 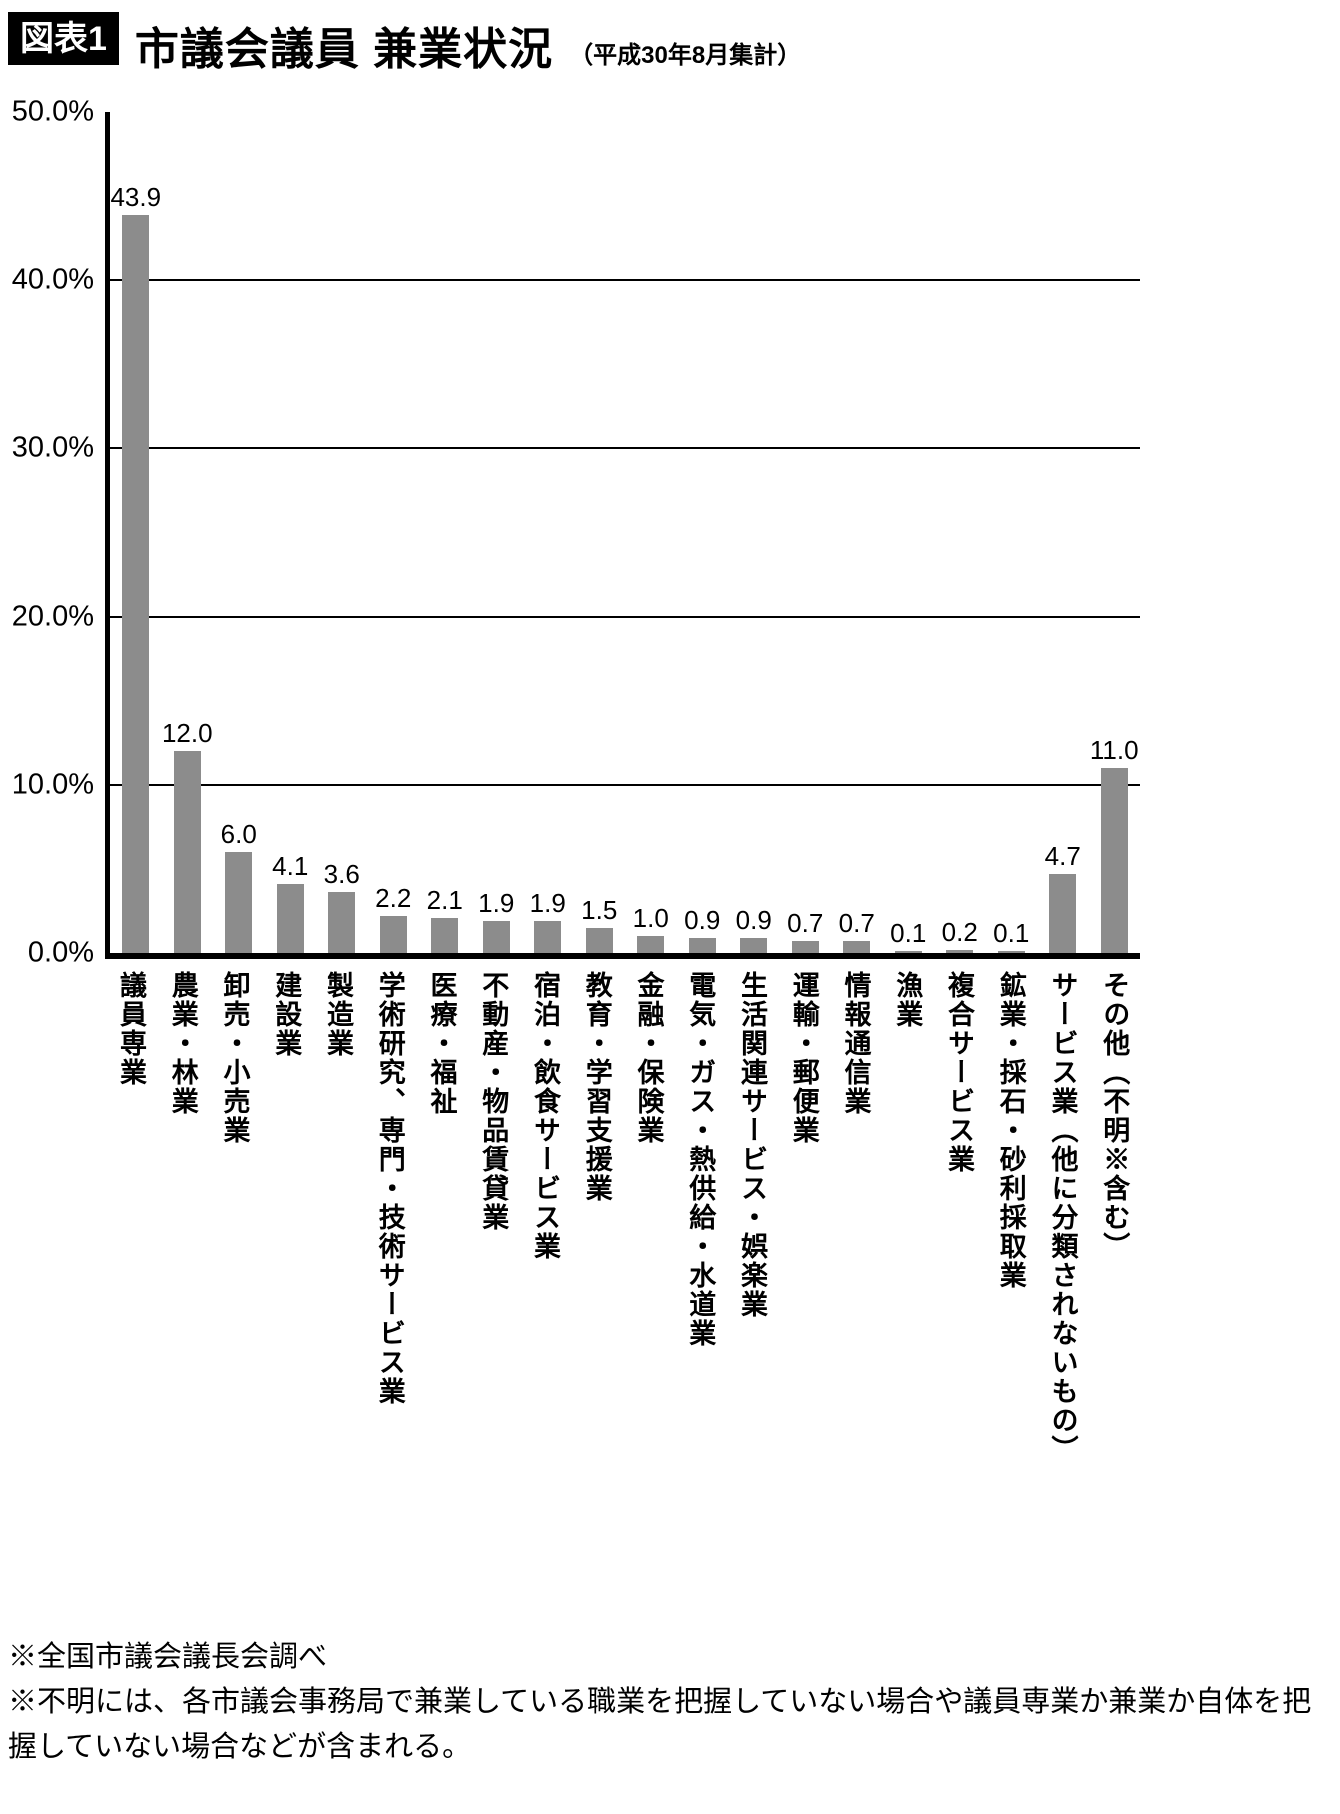 I want to click on x-axis-category-label: 議員専業, so click(x=131, y=1029).